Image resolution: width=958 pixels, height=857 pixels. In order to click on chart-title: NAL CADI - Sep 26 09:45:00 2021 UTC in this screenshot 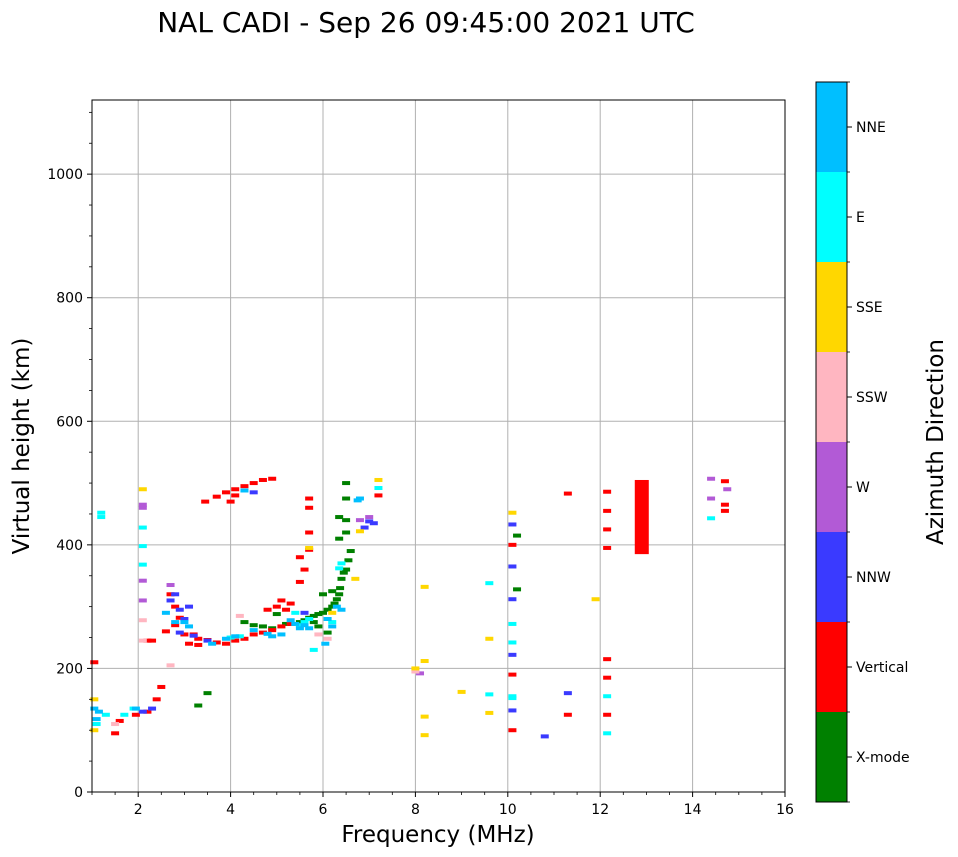, I will do `click(426, 22)`.